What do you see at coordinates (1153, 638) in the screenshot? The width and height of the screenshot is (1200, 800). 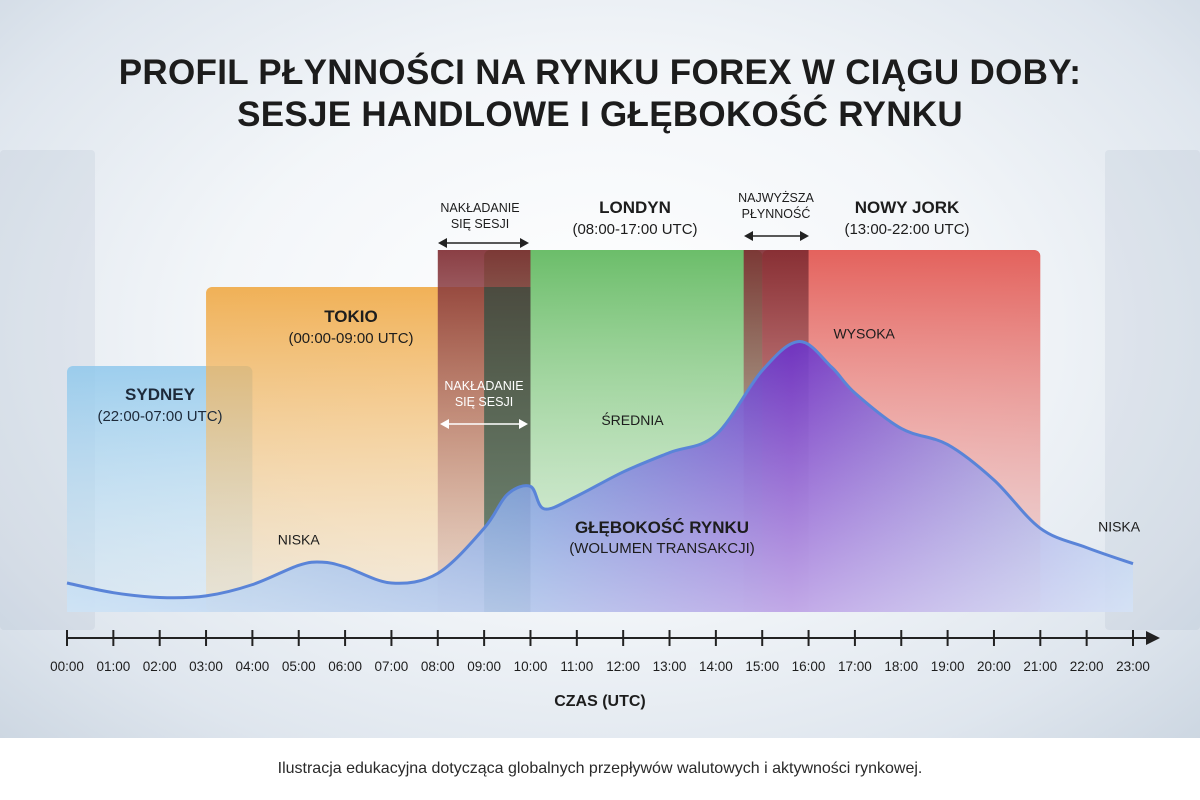 I see `x-axis-arrowhead` at bounding box center [1153, 638].